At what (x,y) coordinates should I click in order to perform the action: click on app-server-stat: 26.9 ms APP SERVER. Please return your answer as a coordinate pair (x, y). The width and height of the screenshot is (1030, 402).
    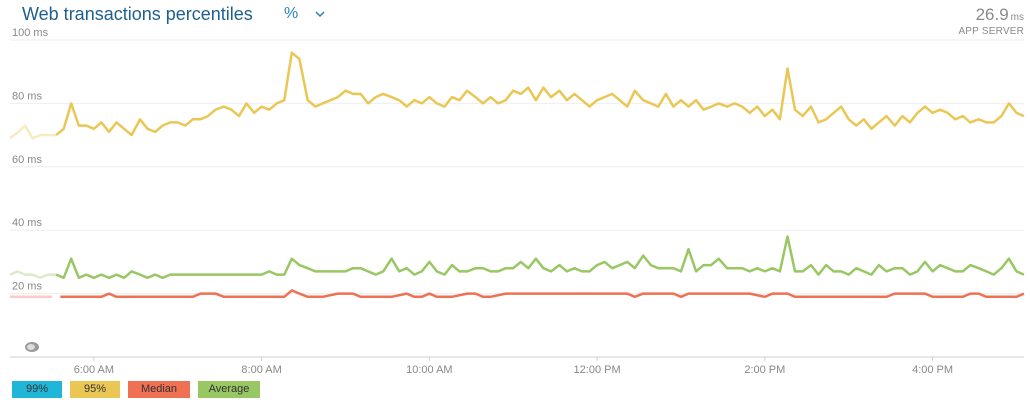
    Looking at the image, I should click on (991, 21).